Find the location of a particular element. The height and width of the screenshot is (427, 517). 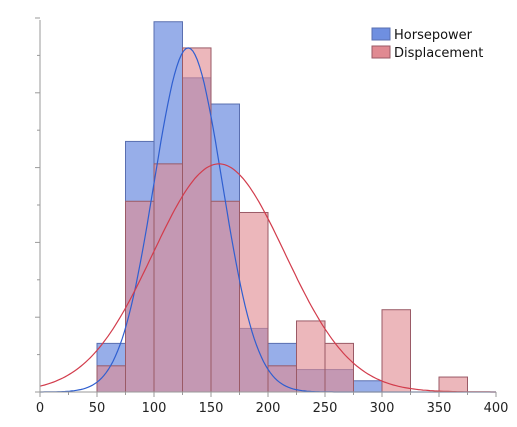

x-tick-label: 350 is located at coordinates (439, 408).